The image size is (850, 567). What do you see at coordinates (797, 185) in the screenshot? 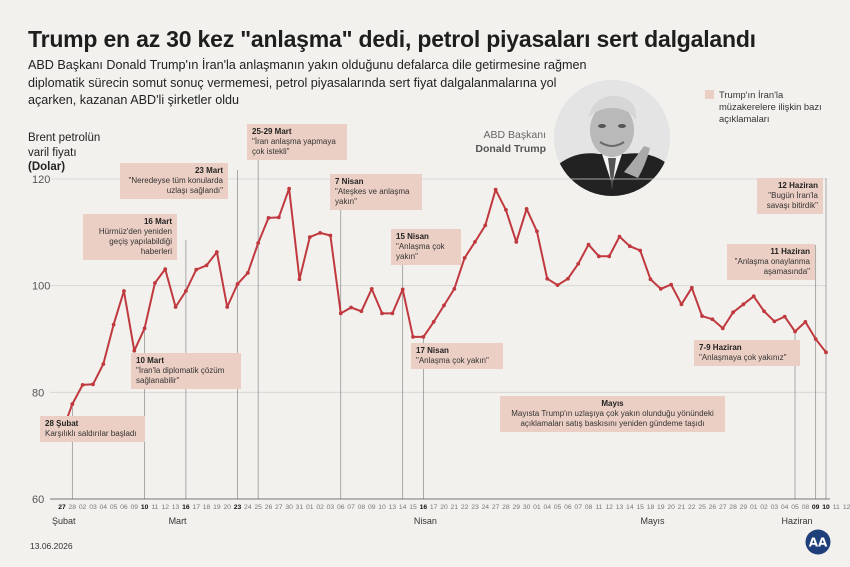
I see `annotation-date: 12 Haziran` at bounding box center [797, 185].